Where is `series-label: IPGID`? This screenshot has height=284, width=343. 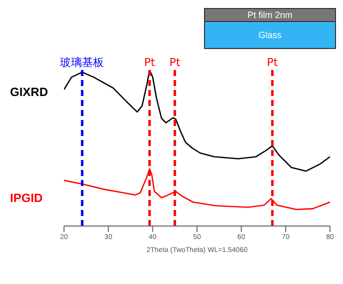 series-label: IPGID is located at coordinates (26, 197).